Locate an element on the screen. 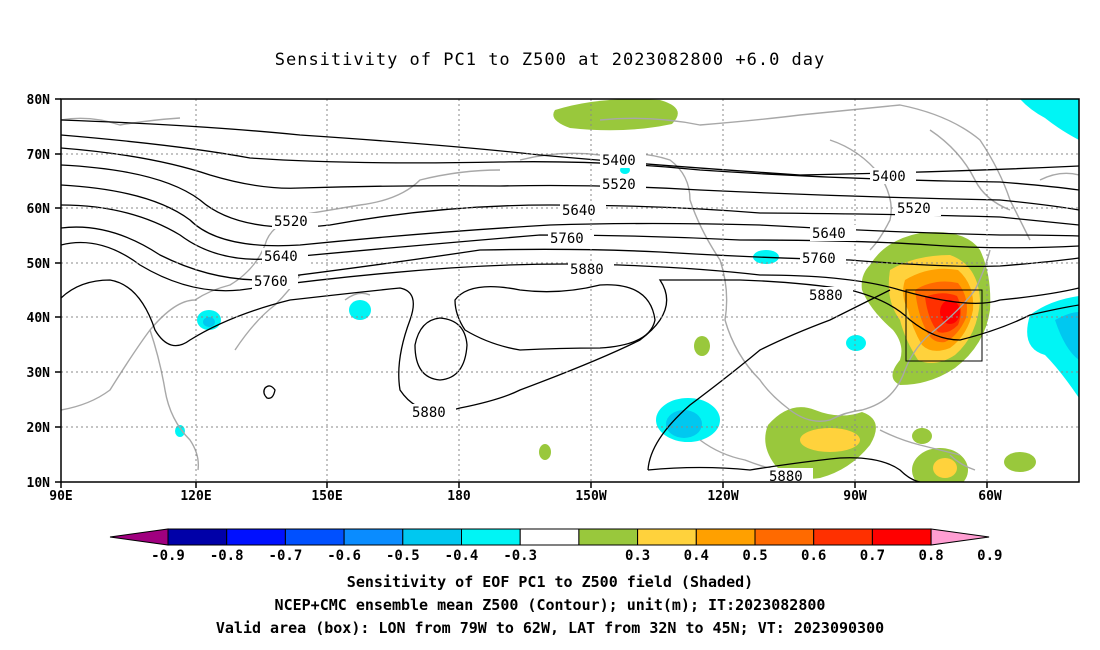 The height and width of the screenshot is (650, 1100). shade-arctic-positive is located at coordinates (615, 115).